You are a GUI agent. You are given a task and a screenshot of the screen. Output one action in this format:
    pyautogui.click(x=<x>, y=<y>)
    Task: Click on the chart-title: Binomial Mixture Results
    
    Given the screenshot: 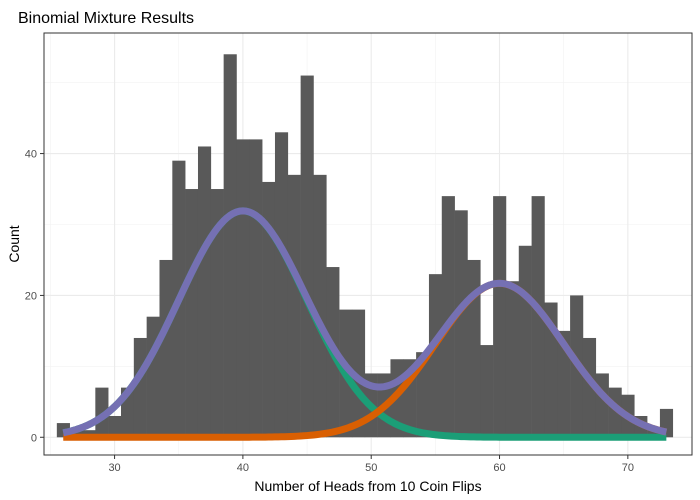 What is the action you would take?
    pyautogui.click(x=106, y=18)
    